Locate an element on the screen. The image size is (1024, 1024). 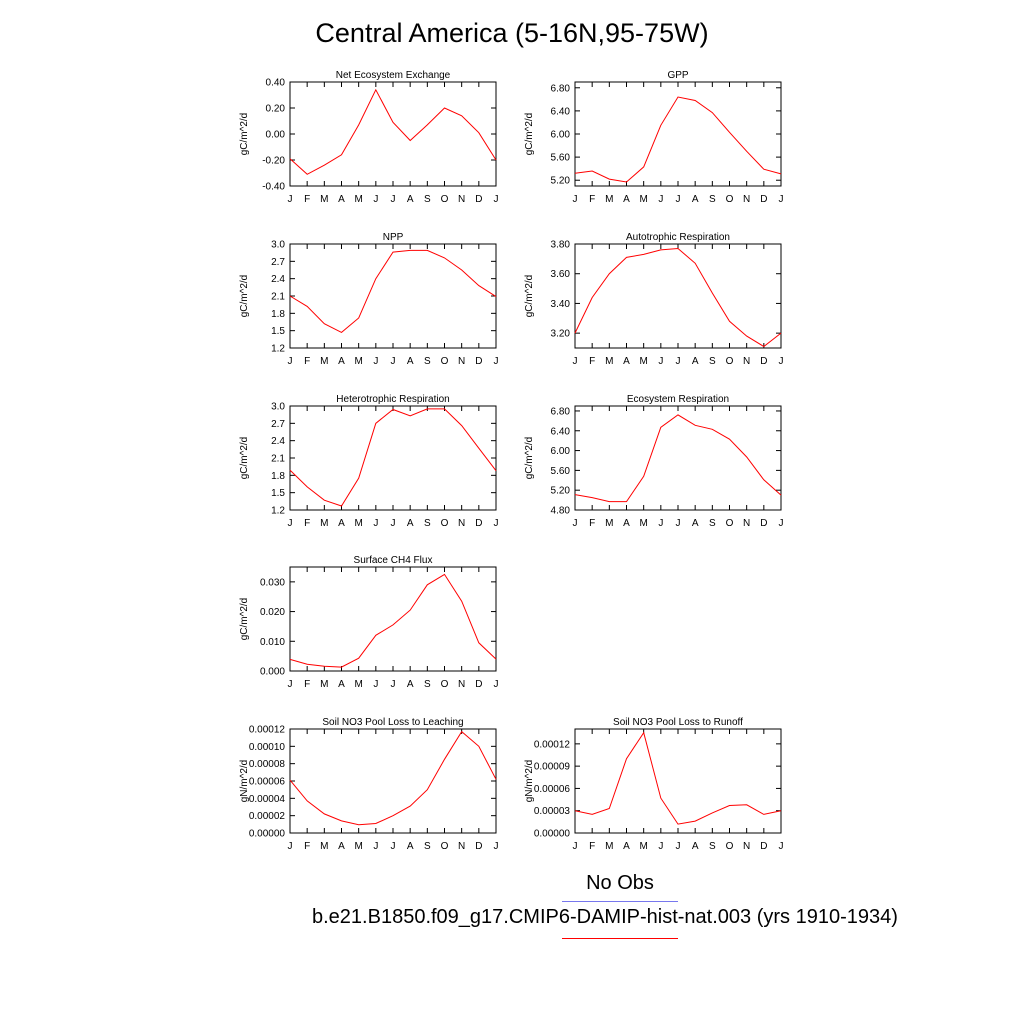
y-tick-label: 5.20 is located at coordinates (561, 491).